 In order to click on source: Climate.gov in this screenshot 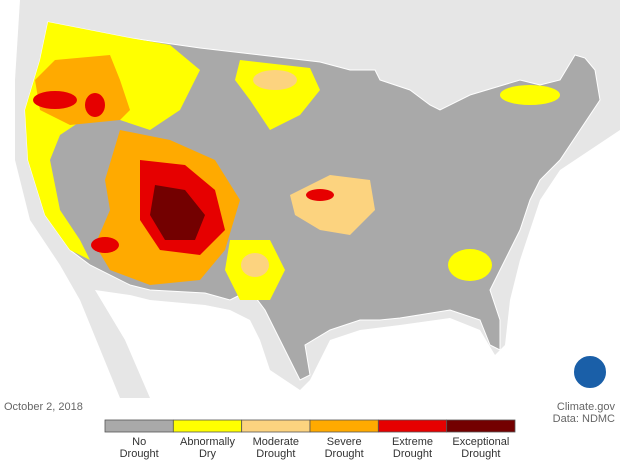, I will do `click(586, 407)`.